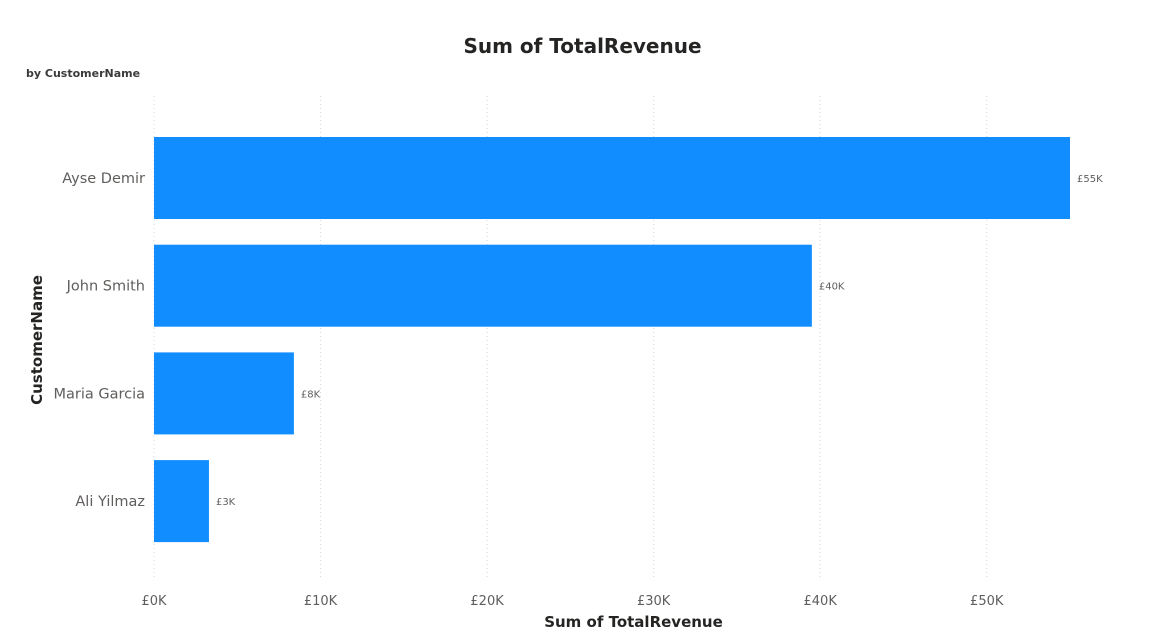 Image resolution: width=1165 pixels, height=643 pixels. I want to click on x-tick-label: £30K, so click(654, 601).